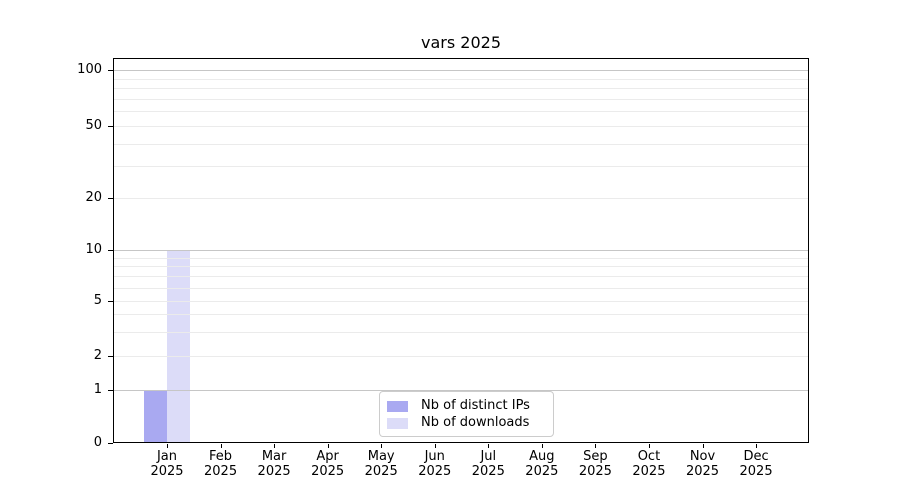  What do you see at coordinates (381, 464) in the screenshot?
I see `x-axis-month-label: May 2025` at bounding box center [381, 464].